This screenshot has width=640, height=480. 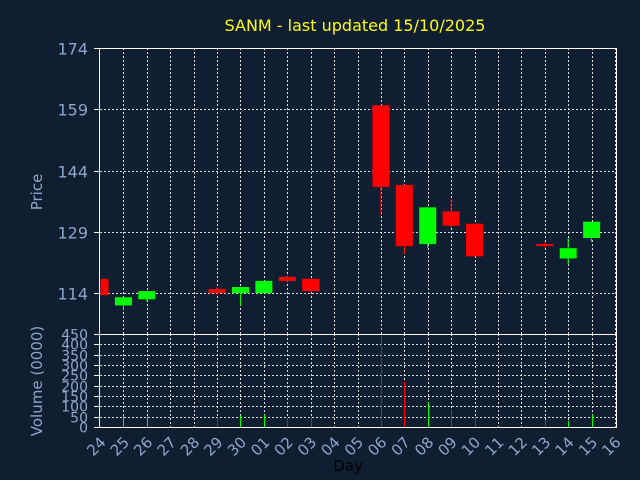 I want to click on volume-tick-label: 100, so click(x=74, y=408).